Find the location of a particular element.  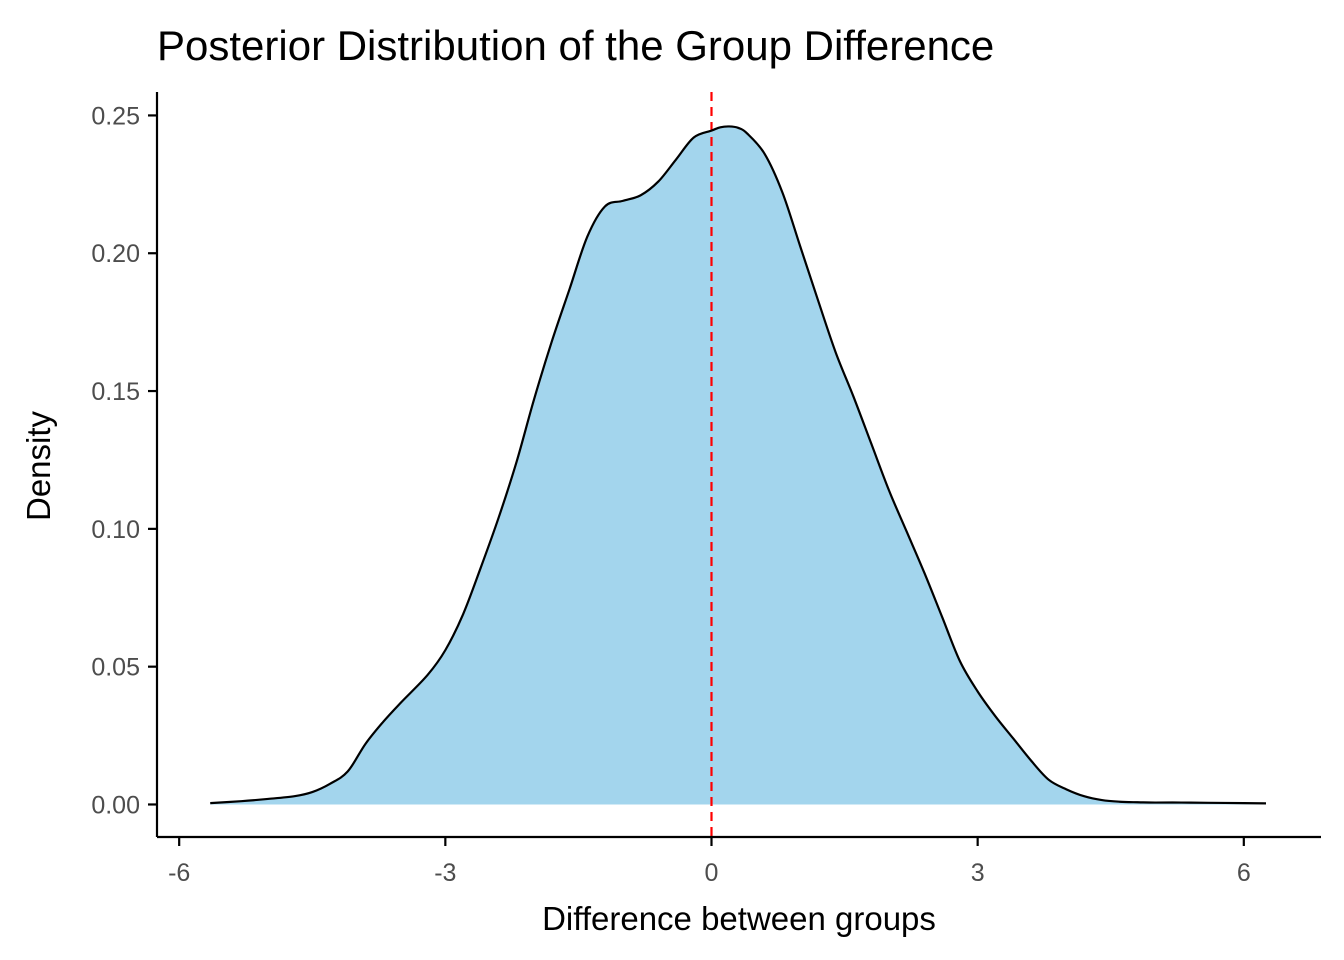

y-tick-label: 0.15 is located at coordinates (115, 392).